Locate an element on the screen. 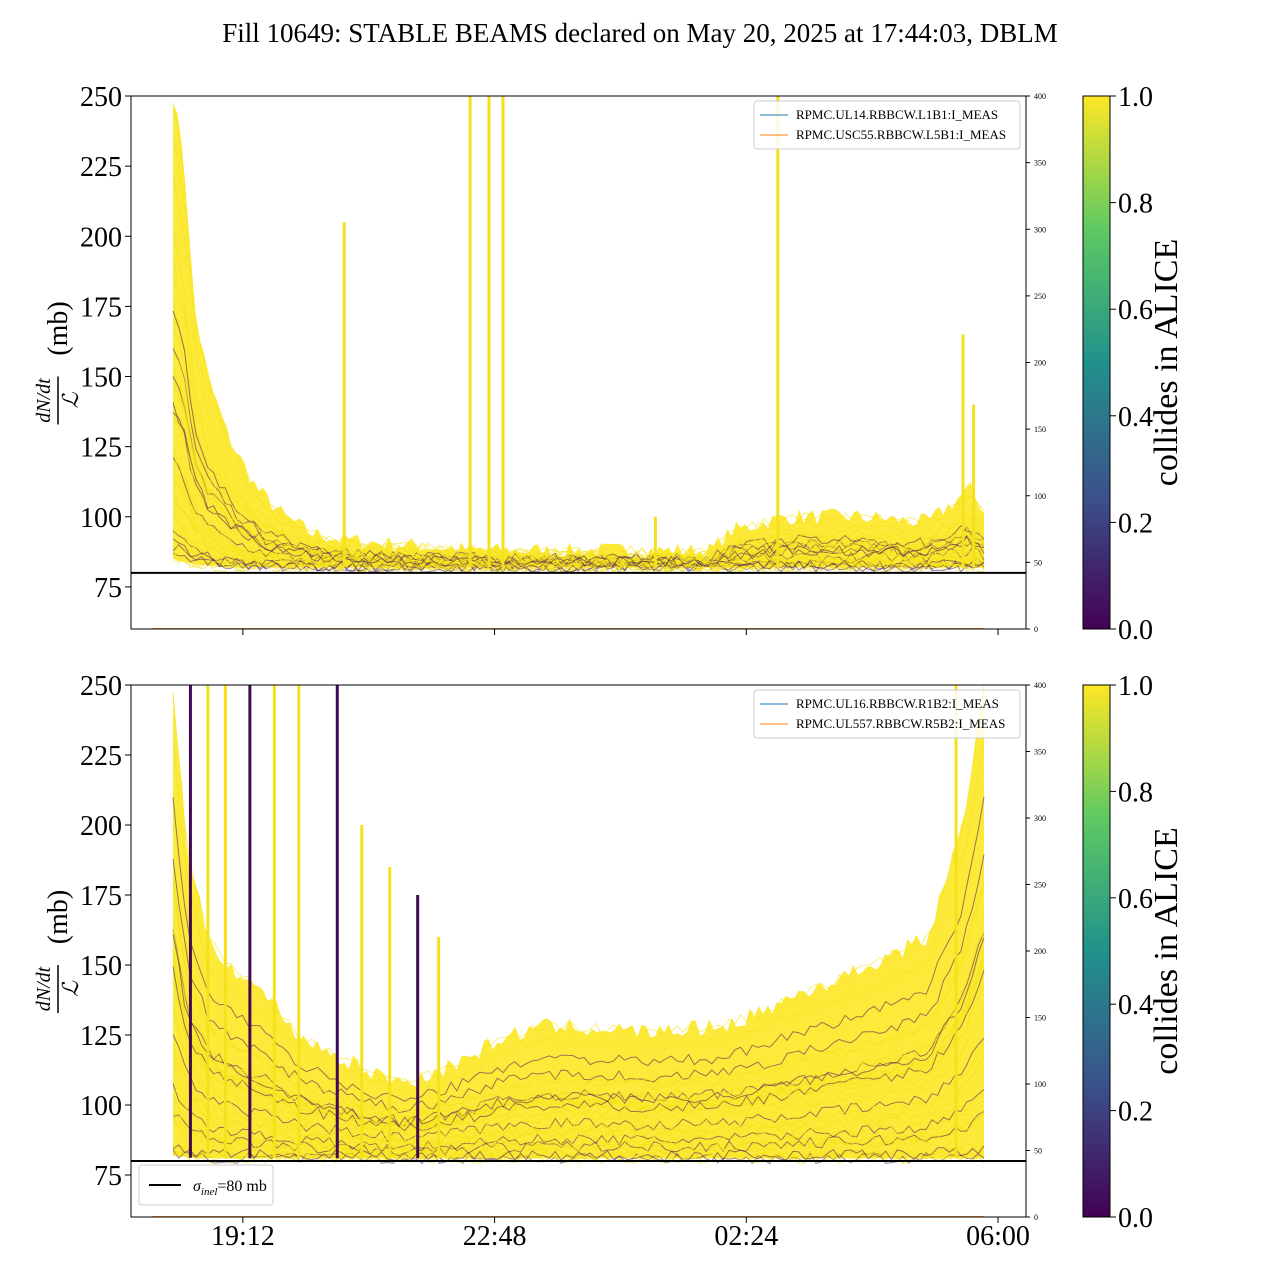 The width and height of the screenshot is (1280, 1285). bottom-ytick-label: 225 is located at coordinates (101, 756).